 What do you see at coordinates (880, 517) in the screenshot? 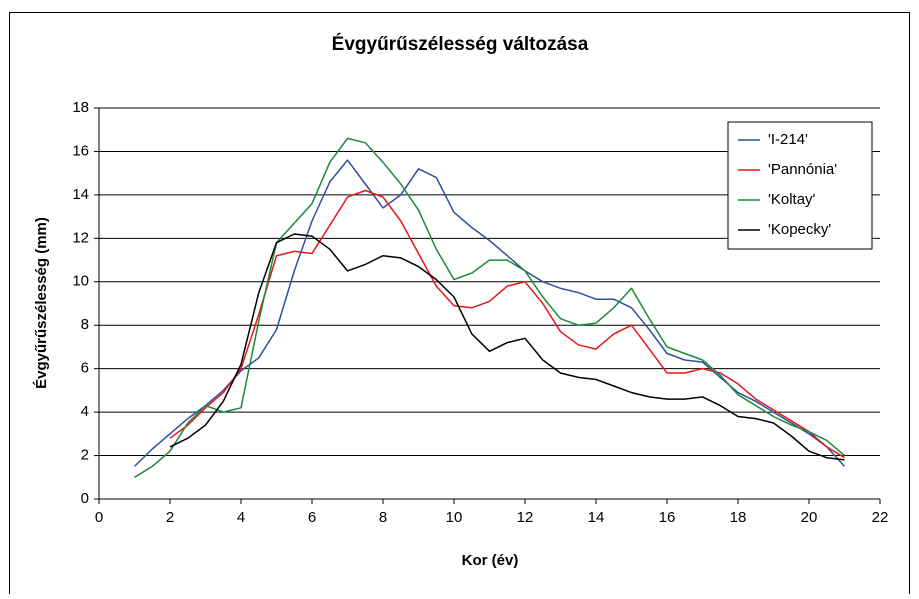
I see `x-tick-label: 22` at bounding box center [880, 517].